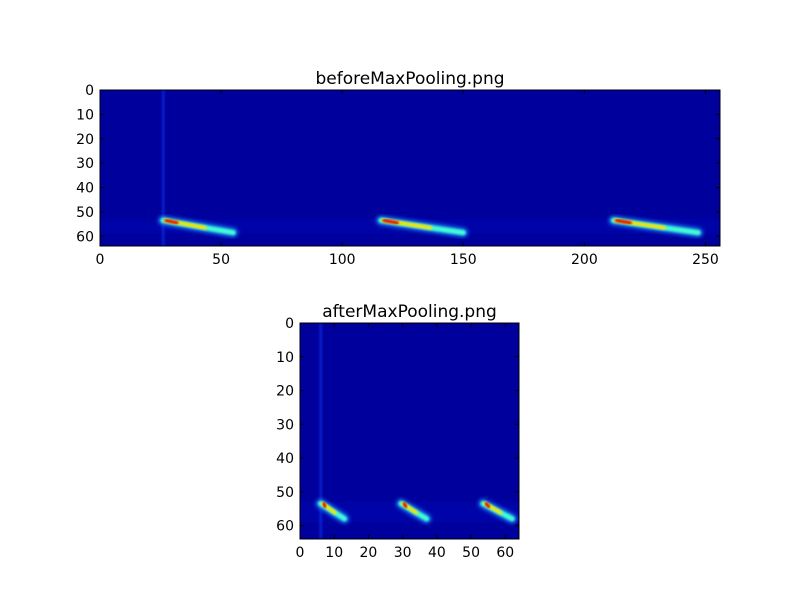 The width and height of the screenshot is (800, 600). What do you see at coordinates (584, 260) in the screenshot?
I see `x-tick-label: 200` at bounding box center [584, 260].